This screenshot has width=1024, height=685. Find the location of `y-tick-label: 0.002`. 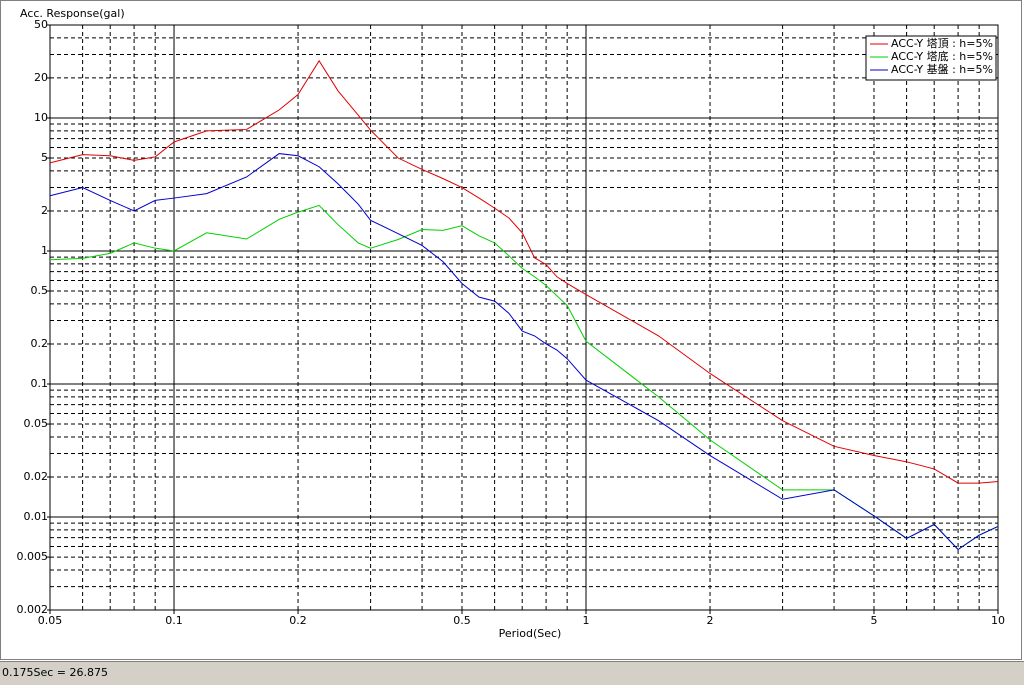

y-tick-label: 0.002 is located at coordinates (33, 609).